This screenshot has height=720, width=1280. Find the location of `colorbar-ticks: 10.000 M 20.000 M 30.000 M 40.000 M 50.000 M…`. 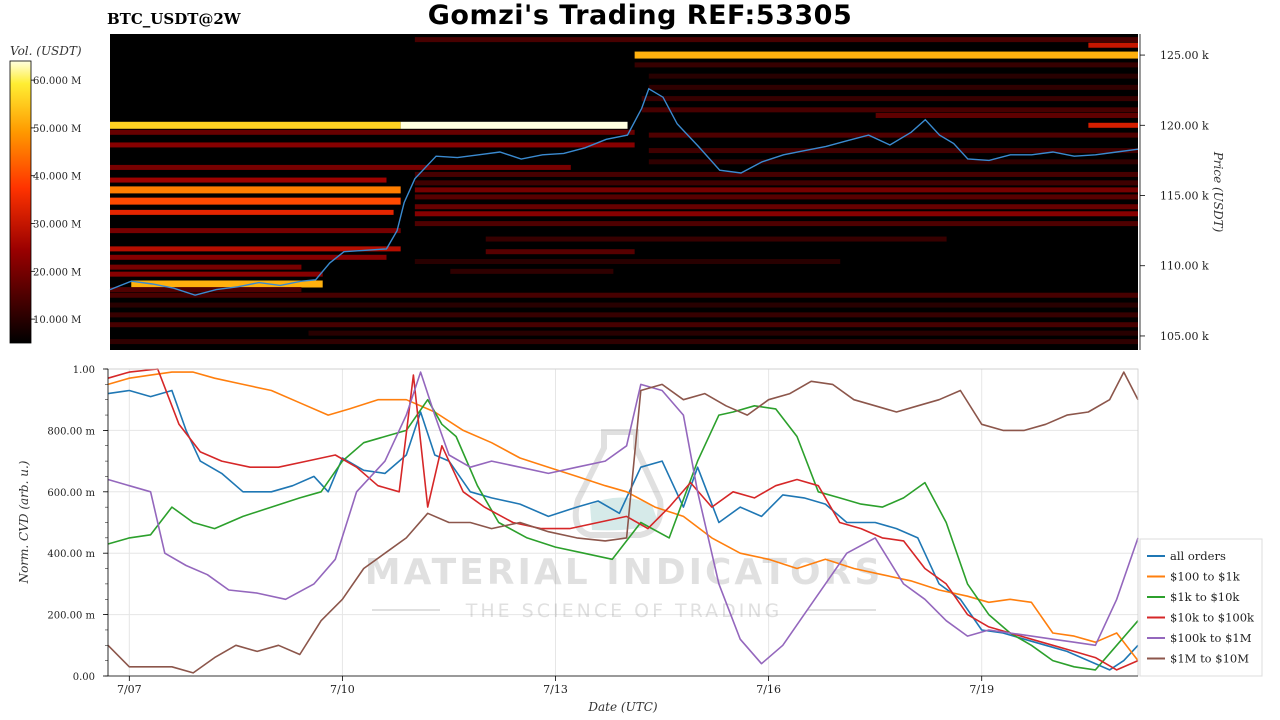

colorbar-ticks: 10.000 M 20.000 M 30.000 M 40.000 M 50.000 M… is located at coordinates (56, 201).